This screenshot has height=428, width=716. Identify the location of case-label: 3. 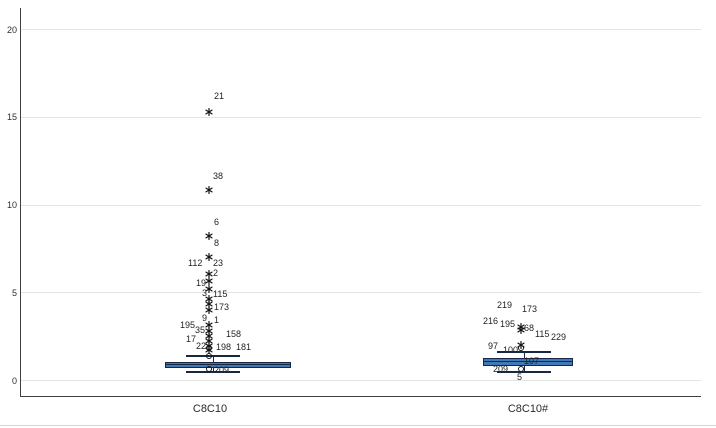
(205, 293).